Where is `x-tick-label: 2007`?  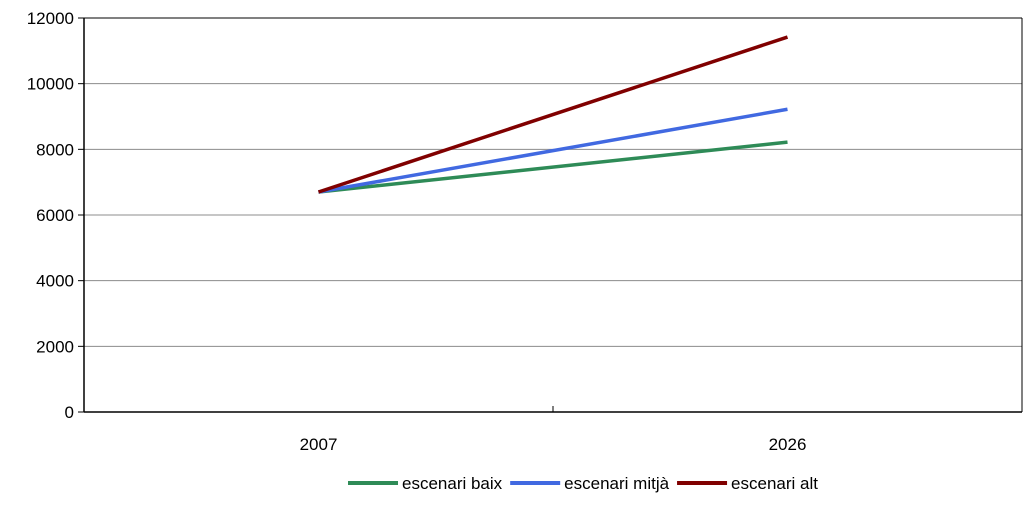
x-tick-label: 2007 is located at coordinates (319, 444).